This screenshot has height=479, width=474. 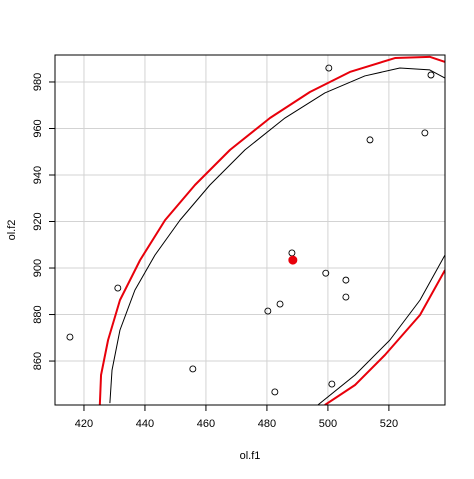 What do you see at coordinates (389, 424) in the screenshot?
I see `x-tick-label: 520` at bounding box center [389, 424].